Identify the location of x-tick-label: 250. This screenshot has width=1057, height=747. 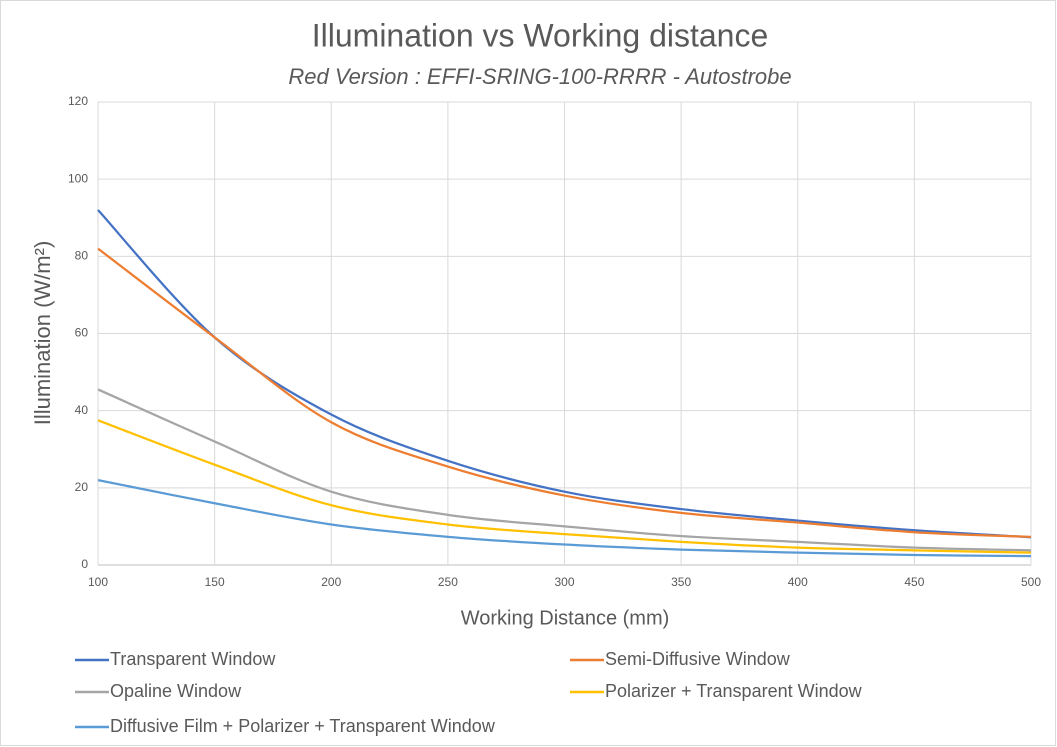
(448, 582).